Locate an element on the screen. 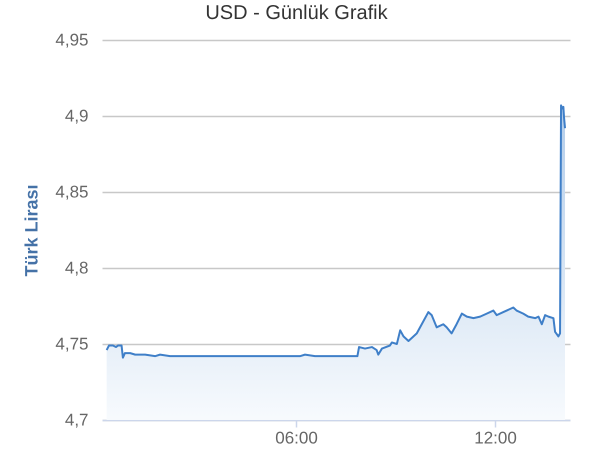  y-tick-label: 4,8 is located at coordinates (76, 268).